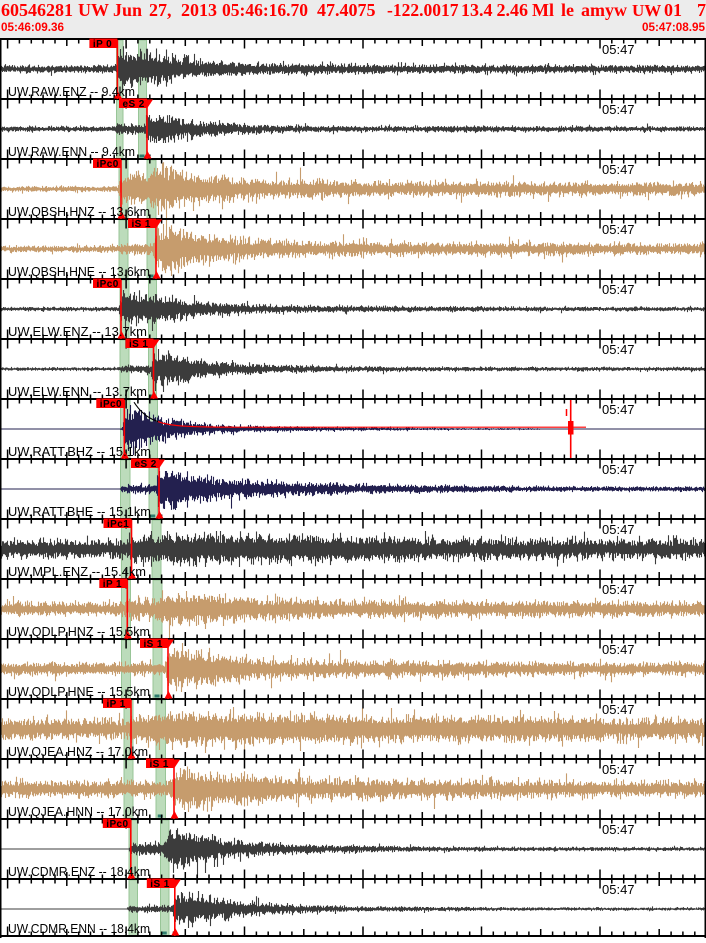 The width and height of the screenshot is (706, 943). I want to click on svg-text: UW.MPL.ENZ -- 15.4km, so click(77, 571).